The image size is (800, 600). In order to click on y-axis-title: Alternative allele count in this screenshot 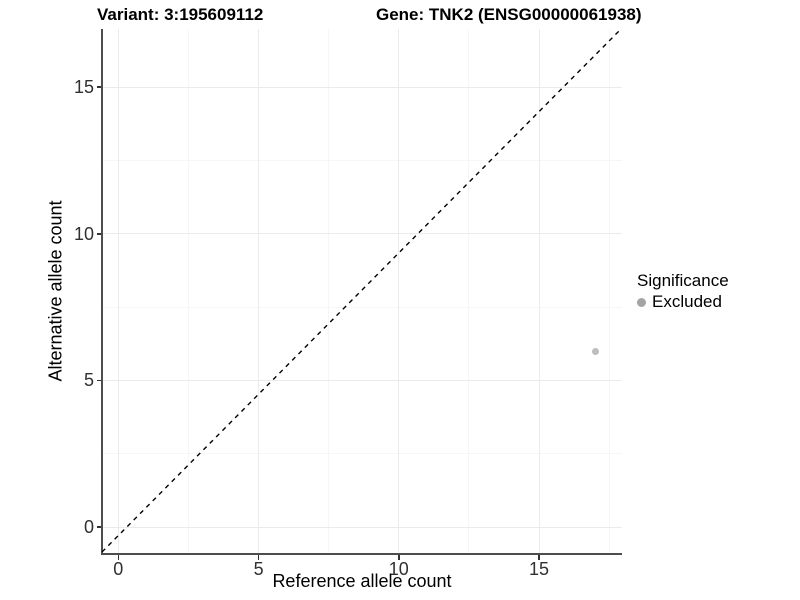, I will do `click(55, 291)`.